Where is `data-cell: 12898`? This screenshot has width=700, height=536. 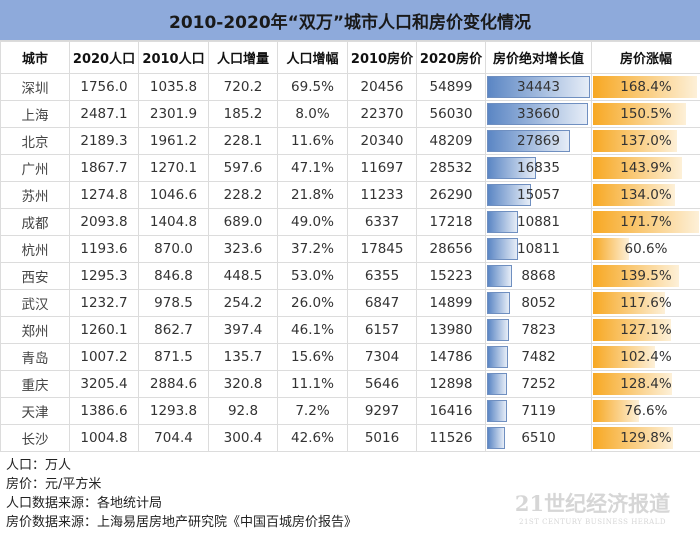 data-cell: 12898 is located at coordinates (451, 384).